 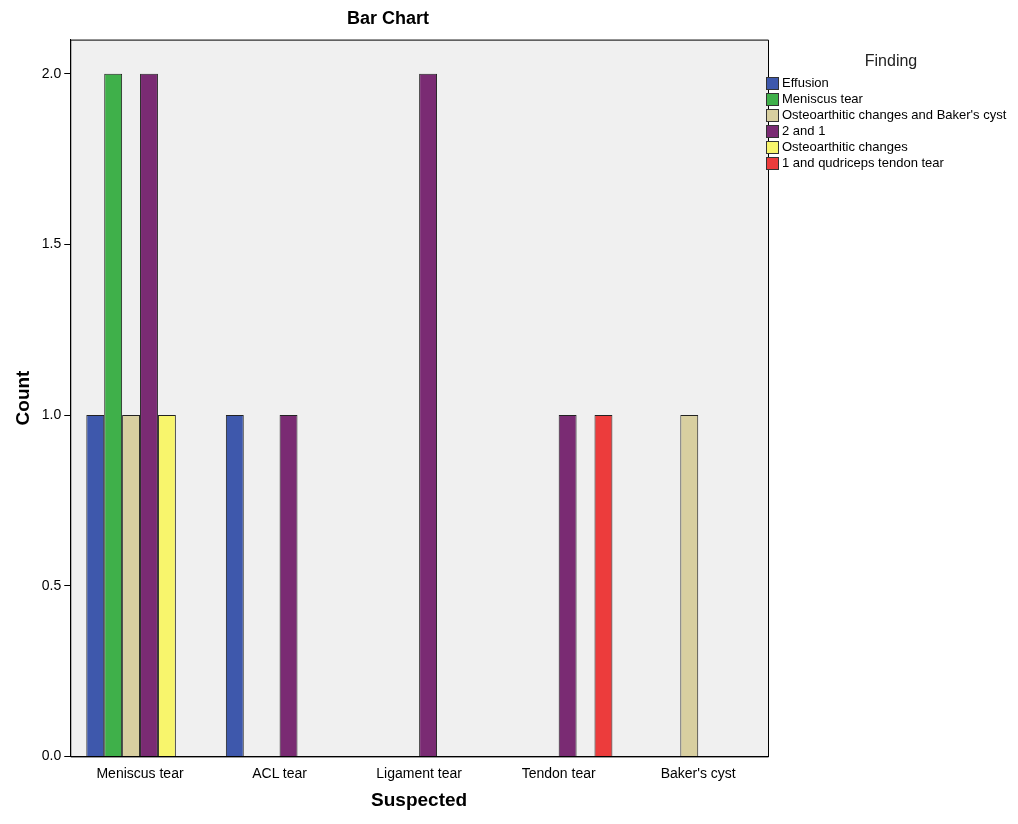 What do you see at coordinates (51, 584) in the screenshot?
I see `y-tick-label: 0.5` at bounding box center [51, 584].